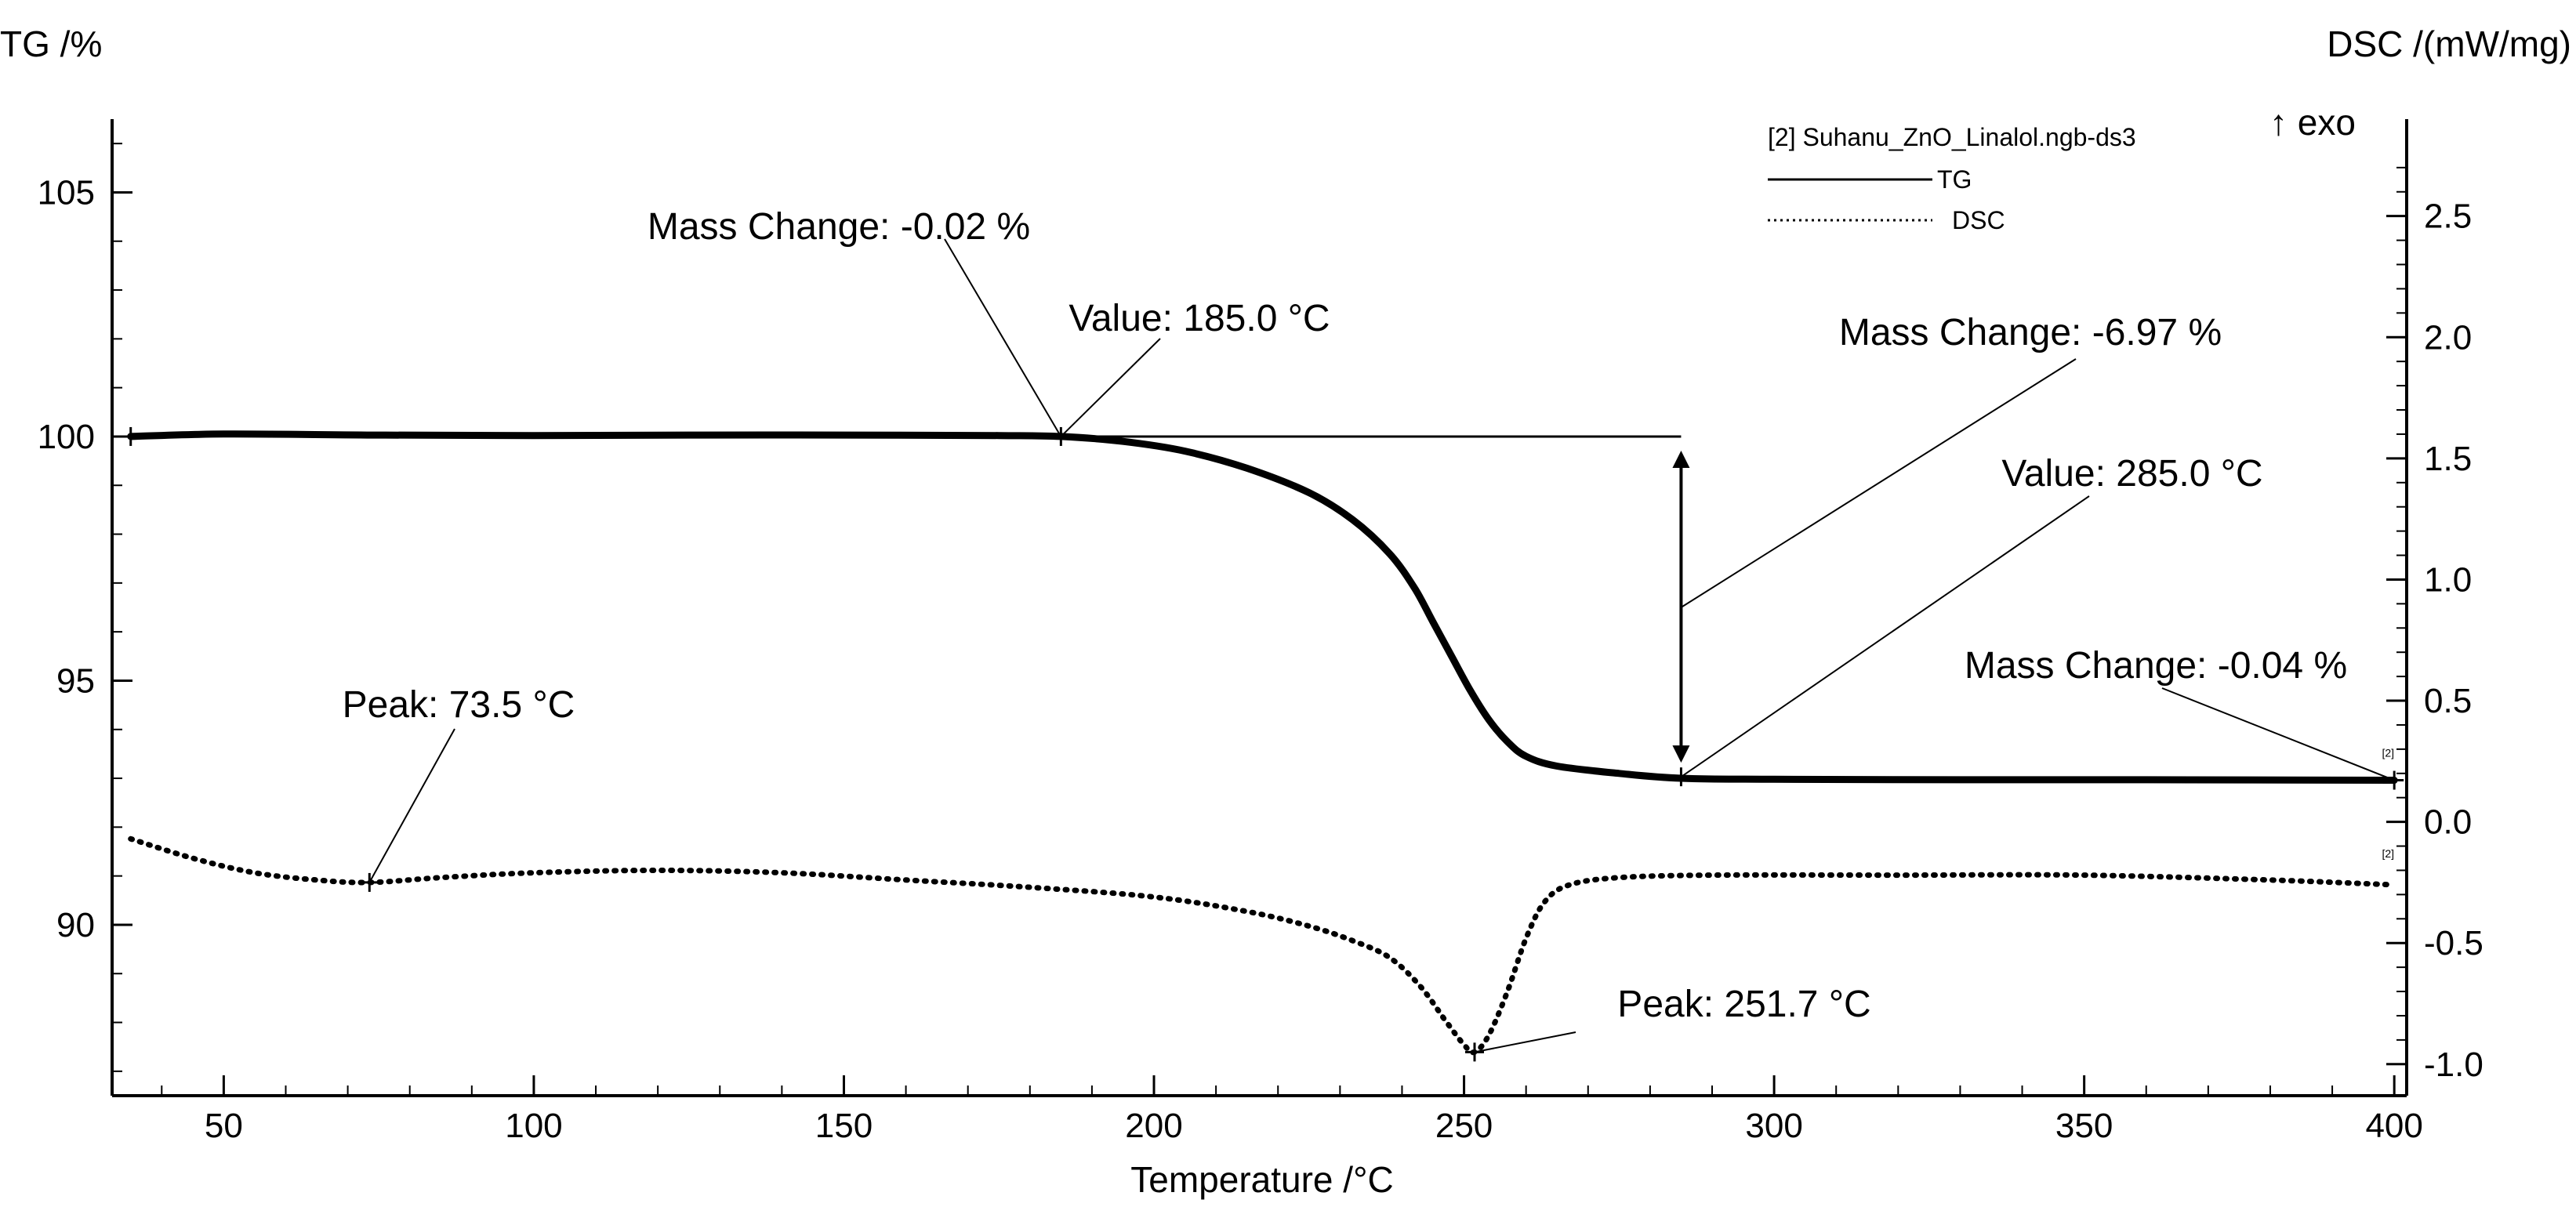 The width and height of the screenshot is (2576, 1225). Describe the element at coordinates (2448, 217) in the screenshot. I see `y-right-tick-label: 2.5` at that location.